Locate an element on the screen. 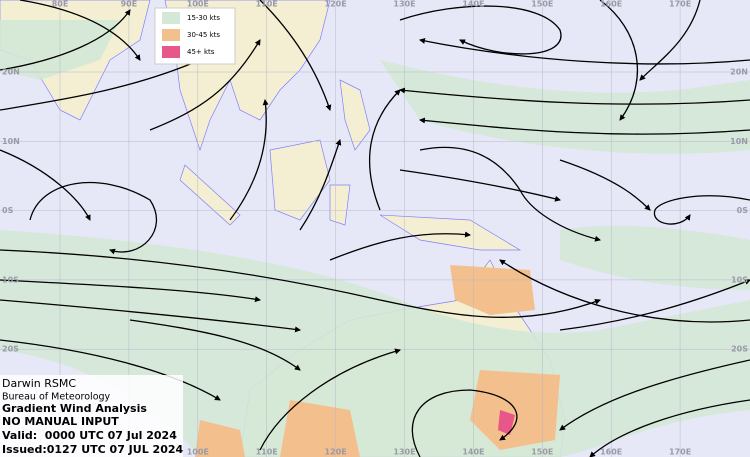  legend: 15-30 kts 30-45 kts 45+ kts is located at coordinates (195, 36).